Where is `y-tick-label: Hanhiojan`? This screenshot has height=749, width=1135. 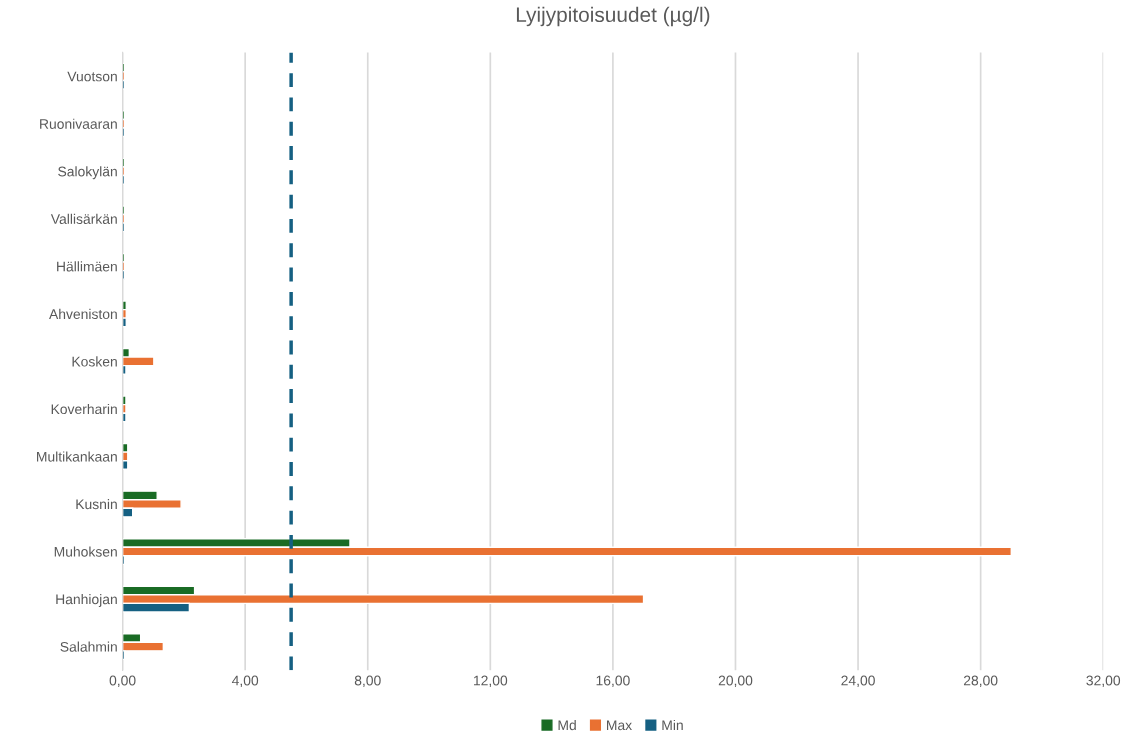 y-tick-label: Hanhiojan is located at coordinates (86, 600).